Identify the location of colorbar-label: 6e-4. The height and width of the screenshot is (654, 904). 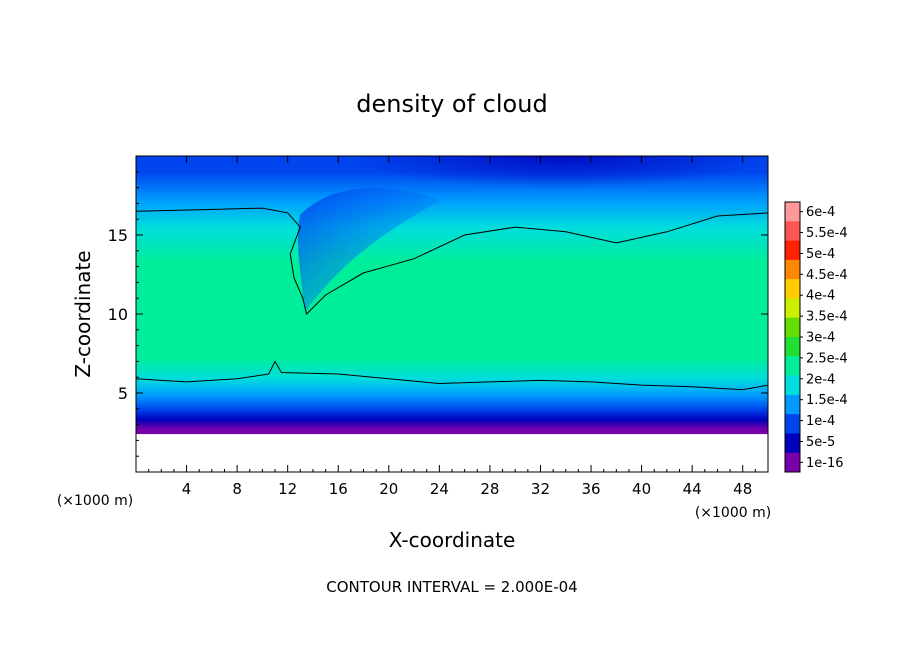
(820, 212).